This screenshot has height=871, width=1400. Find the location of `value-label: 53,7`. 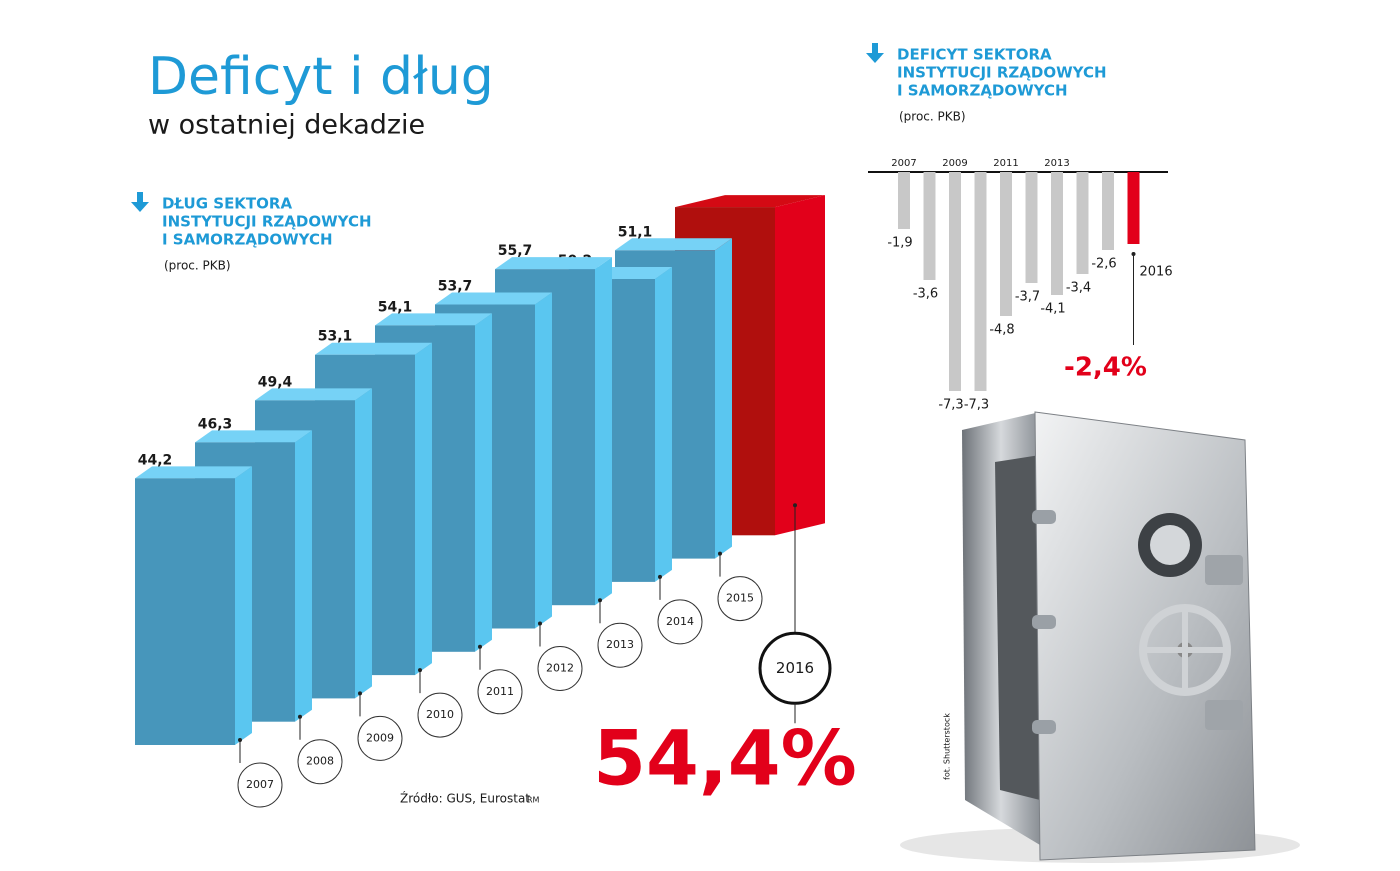

value-label: 53,7 is located at coordinates (455, 287).